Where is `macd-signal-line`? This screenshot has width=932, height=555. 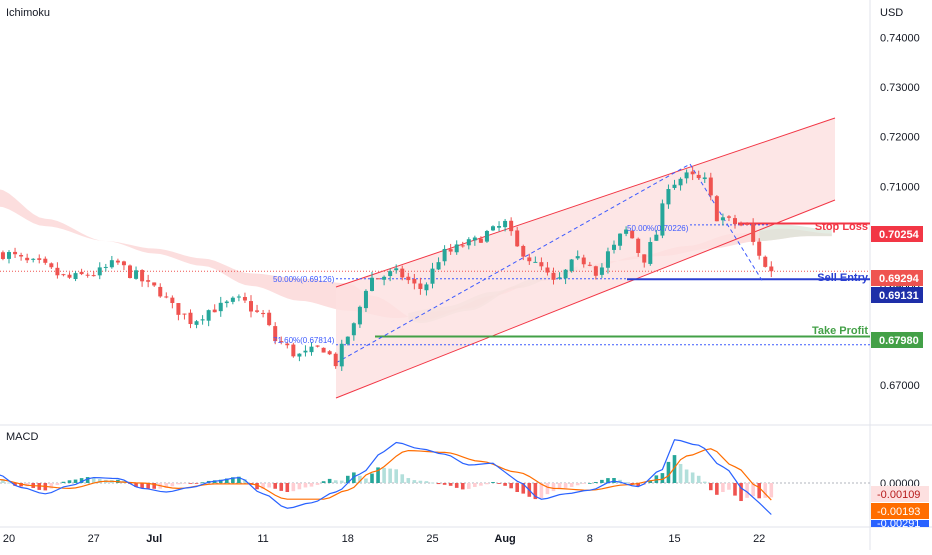
macd-signal-line is located at coordinates (386, 474).